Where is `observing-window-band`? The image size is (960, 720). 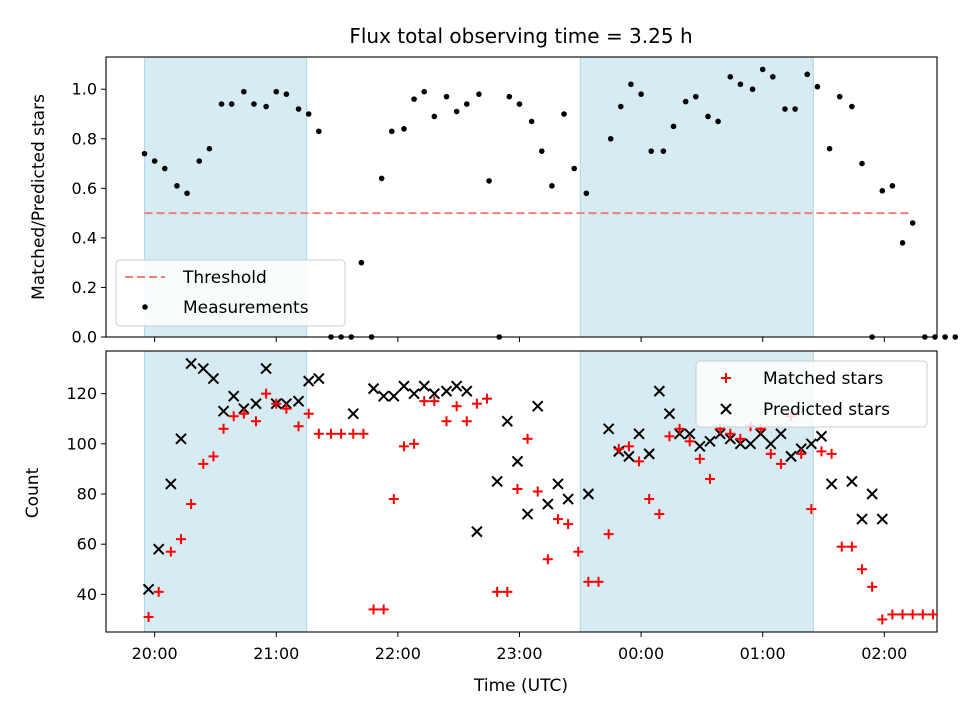
observing-window-band is located at coordinates (696, 197).